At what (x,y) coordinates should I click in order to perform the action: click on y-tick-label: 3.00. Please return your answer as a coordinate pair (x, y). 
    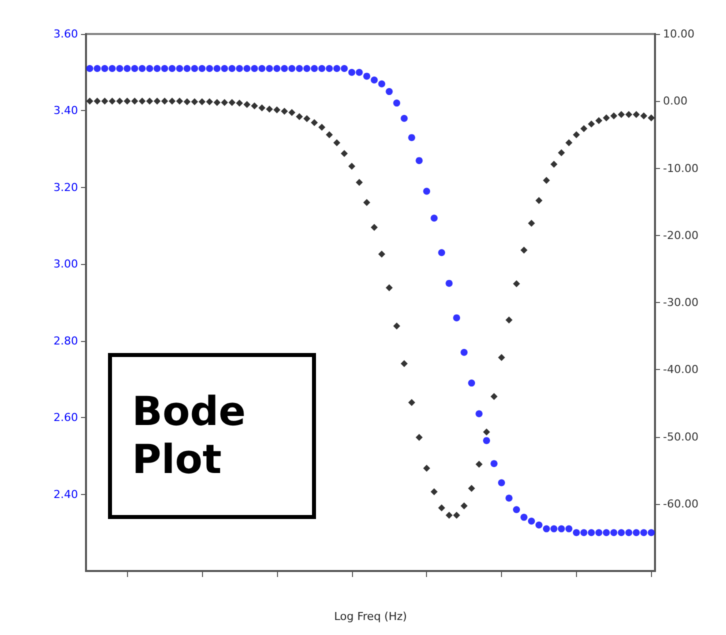
    Looking at the image, I should click on (66, 264).